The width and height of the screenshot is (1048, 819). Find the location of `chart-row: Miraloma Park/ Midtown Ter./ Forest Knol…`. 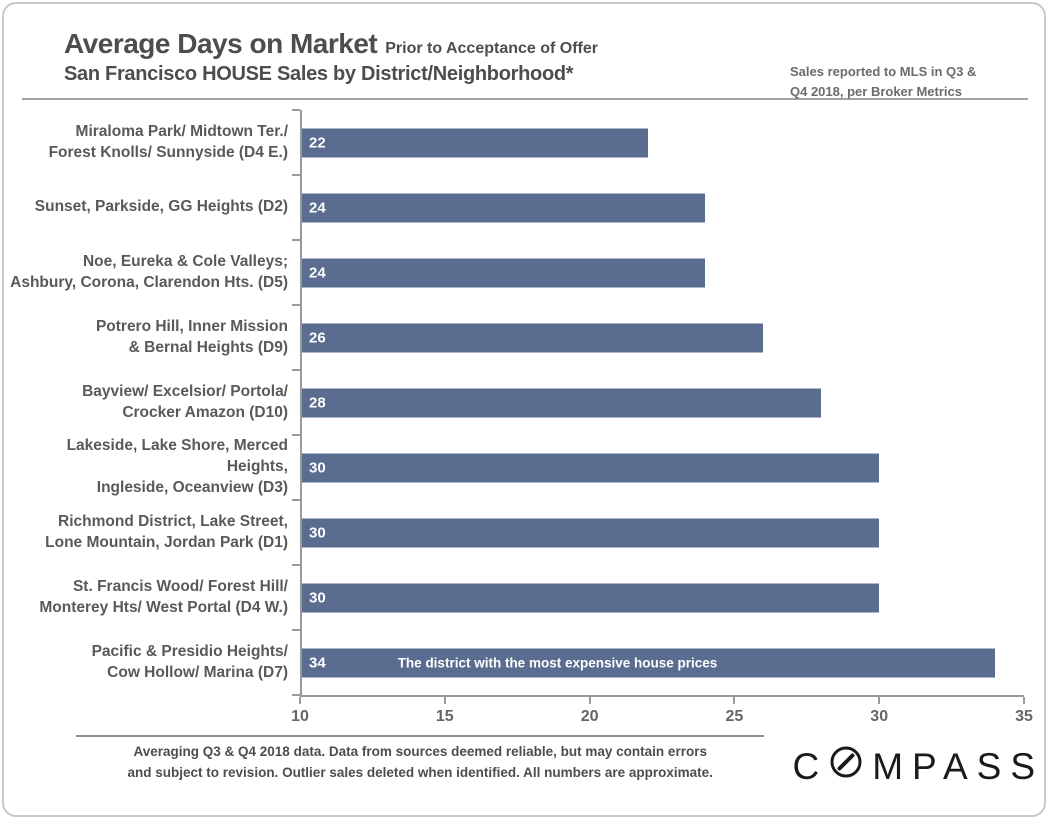

chart-row: Miraloma Park/ Midtown Ter./ Forest Knol… is located at coordinates (514, 142).